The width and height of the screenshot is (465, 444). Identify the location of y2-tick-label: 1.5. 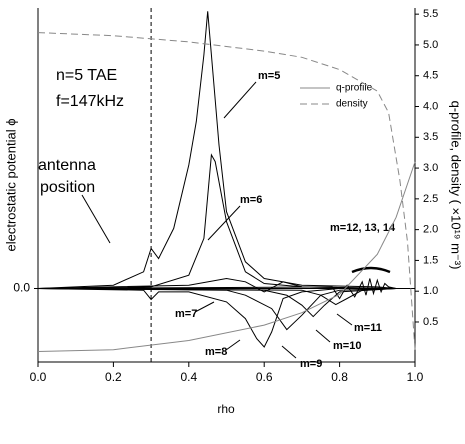
(430, 260).